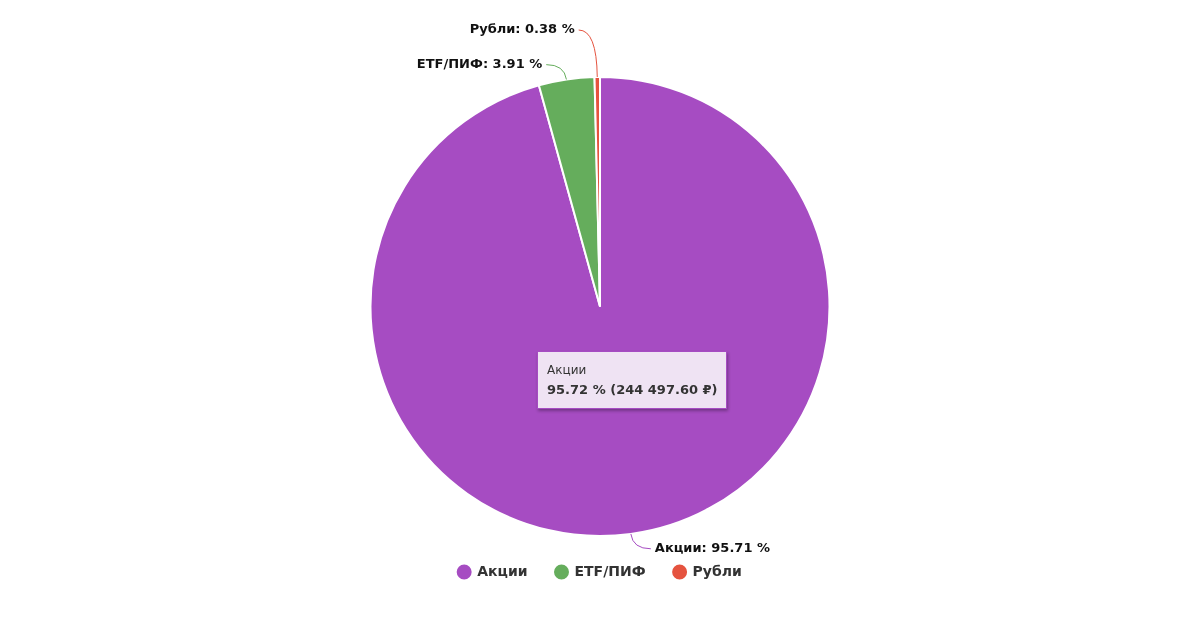 This screenshot has height=637, width=1200. Describe the element at coordinates (717, 570) in the screenshot. I see `legend-label: Рубли` at that location.